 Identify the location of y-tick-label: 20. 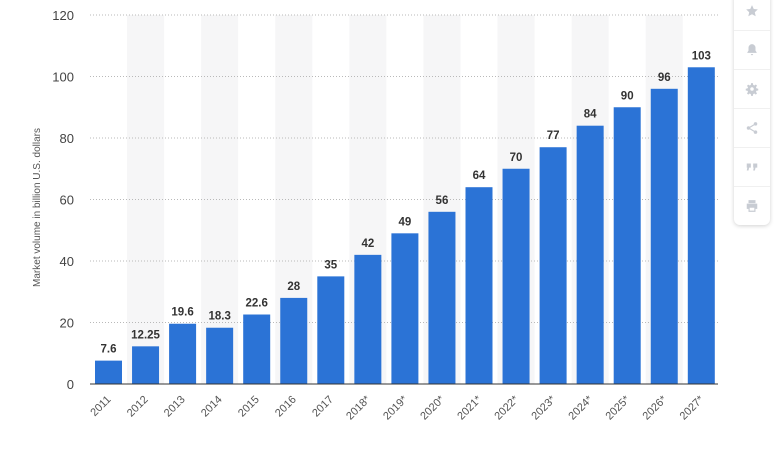
(67, 323).